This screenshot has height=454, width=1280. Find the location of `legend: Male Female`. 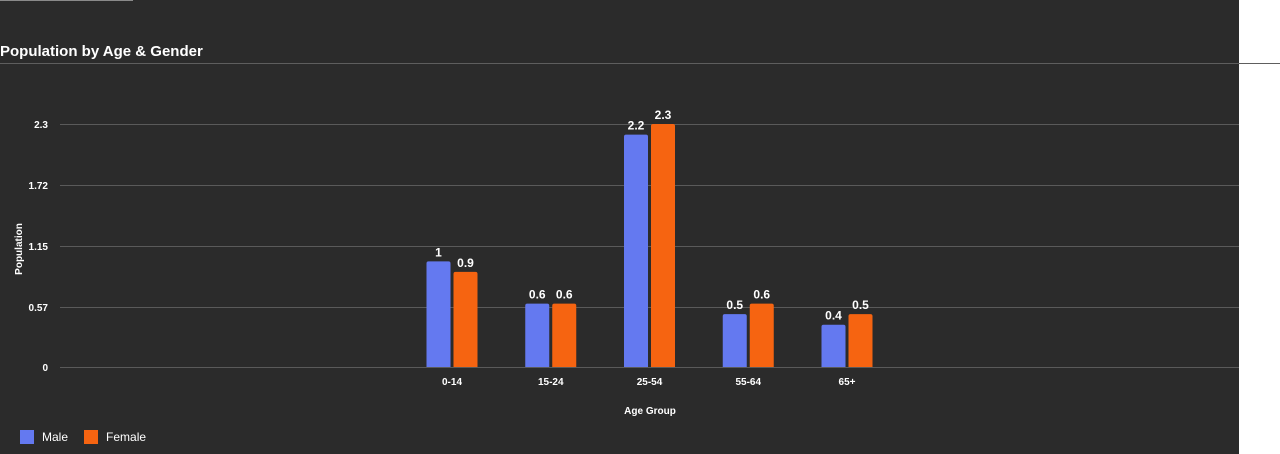

legend: Male Female is located at coordinates (83, 437).